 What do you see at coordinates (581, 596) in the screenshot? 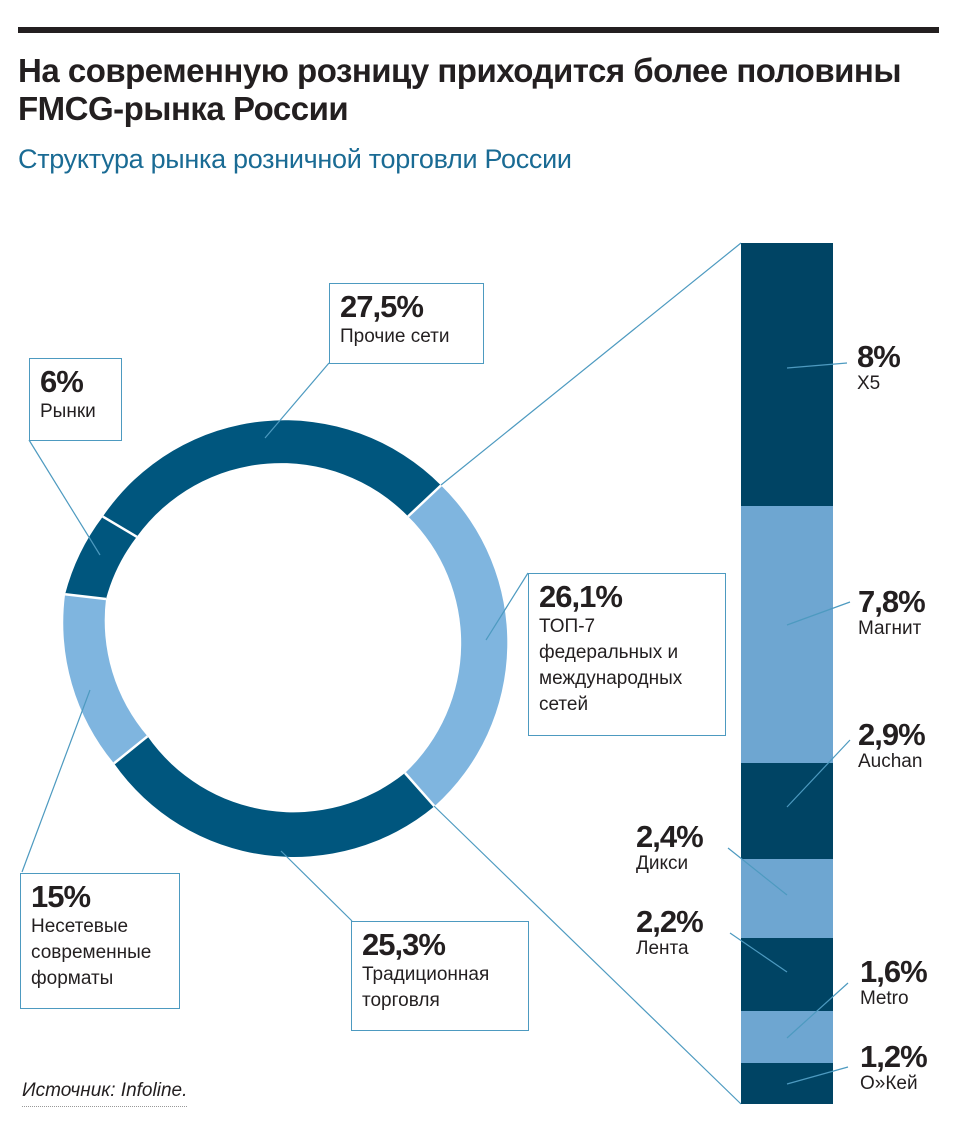
I see `callout-value: 26,1%` at bounding box center [581, 596].